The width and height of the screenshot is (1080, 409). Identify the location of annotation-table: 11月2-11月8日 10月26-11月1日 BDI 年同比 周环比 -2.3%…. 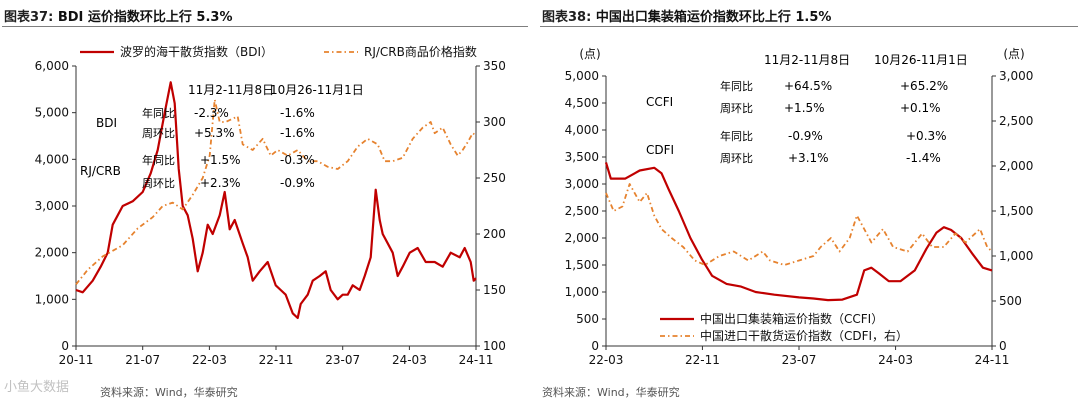
(222, 136).